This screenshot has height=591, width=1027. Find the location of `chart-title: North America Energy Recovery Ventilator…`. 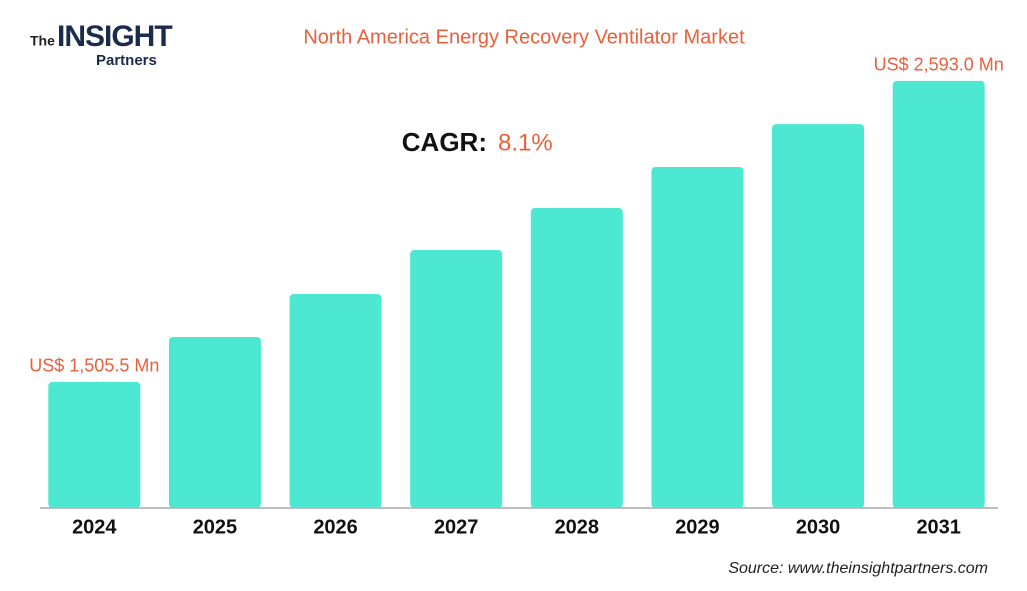

chart-title: North America Energy Recovery Ventilator… is located at coordinates (524, 37).